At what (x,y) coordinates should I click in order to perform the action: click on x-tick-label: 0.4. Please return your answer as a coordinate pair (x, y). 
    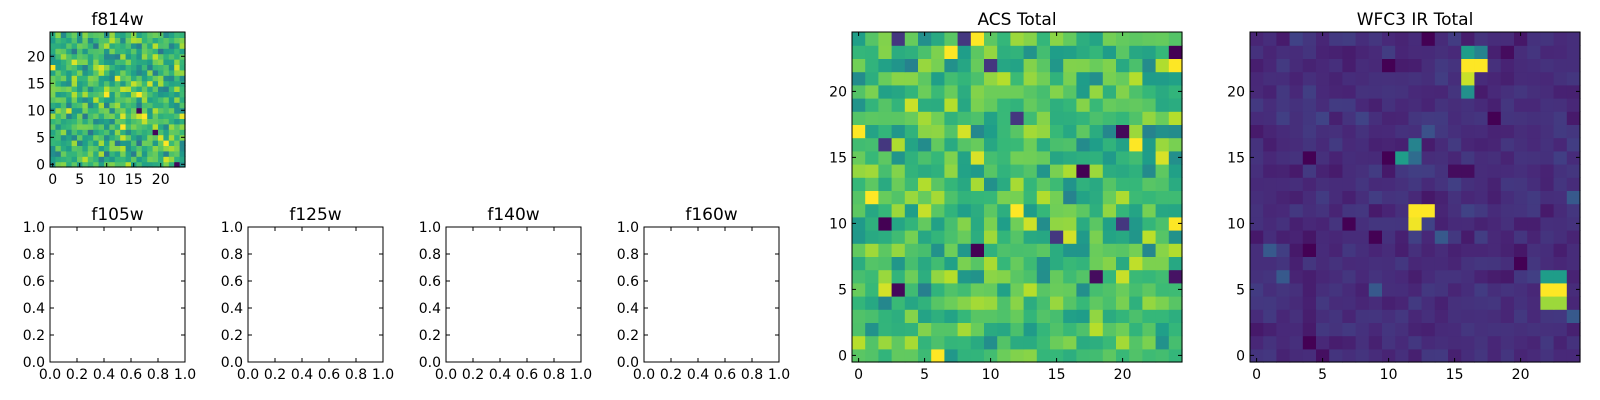
    Looking at the image, I should click on (698, 375).